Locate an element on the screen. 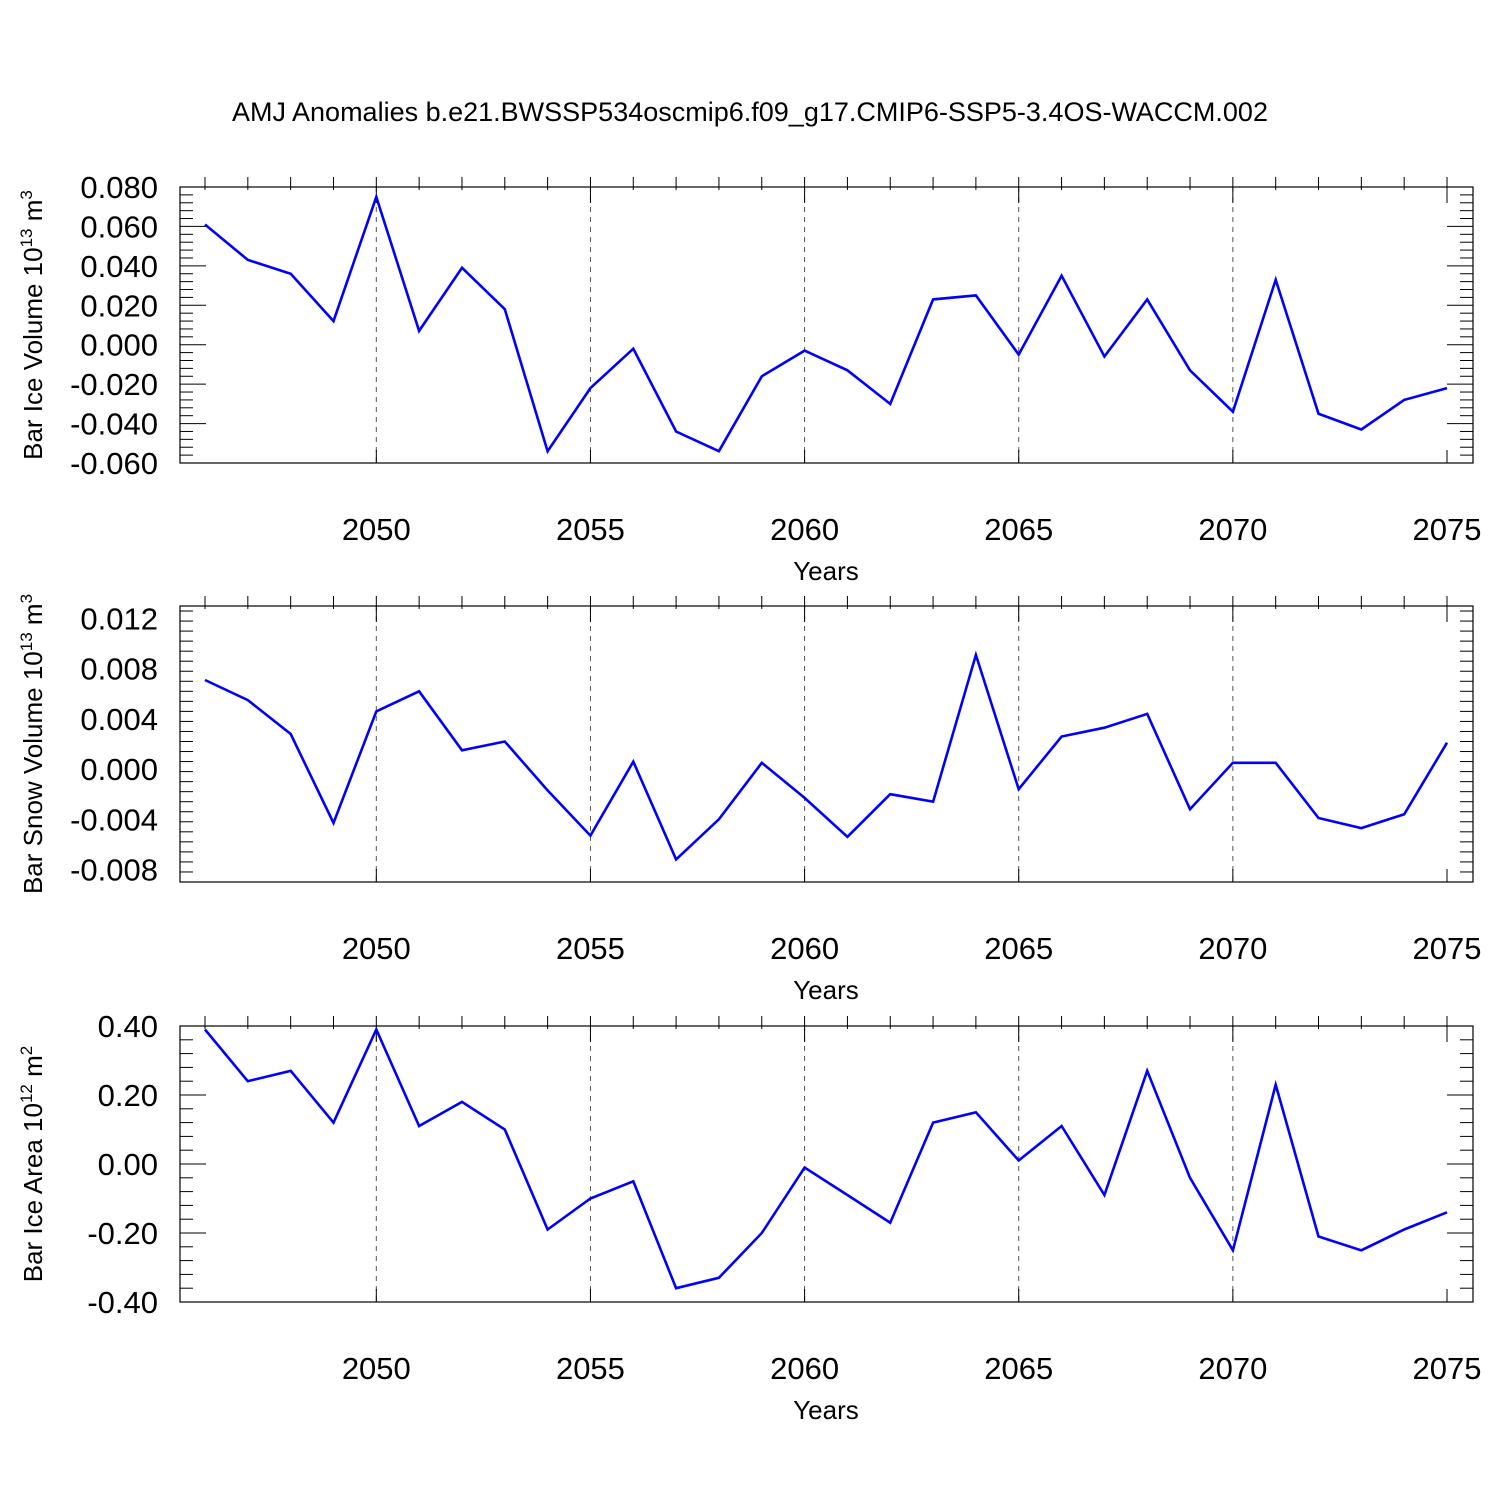 The image size is (1500, 1500). y-tick-label: 0.00 is located at coordinates (128, 1164).